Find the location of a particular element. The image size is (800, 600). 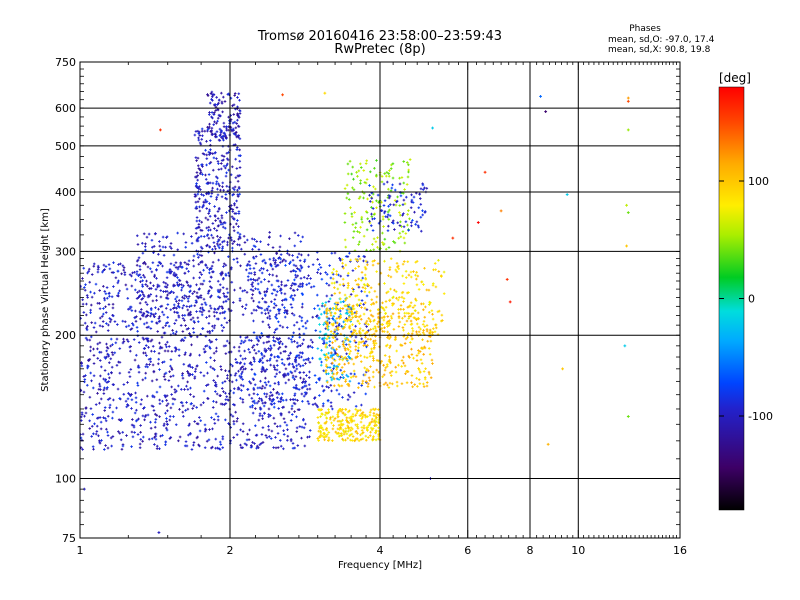

y-tick-label: 500 is located at coordinates (65, 146).